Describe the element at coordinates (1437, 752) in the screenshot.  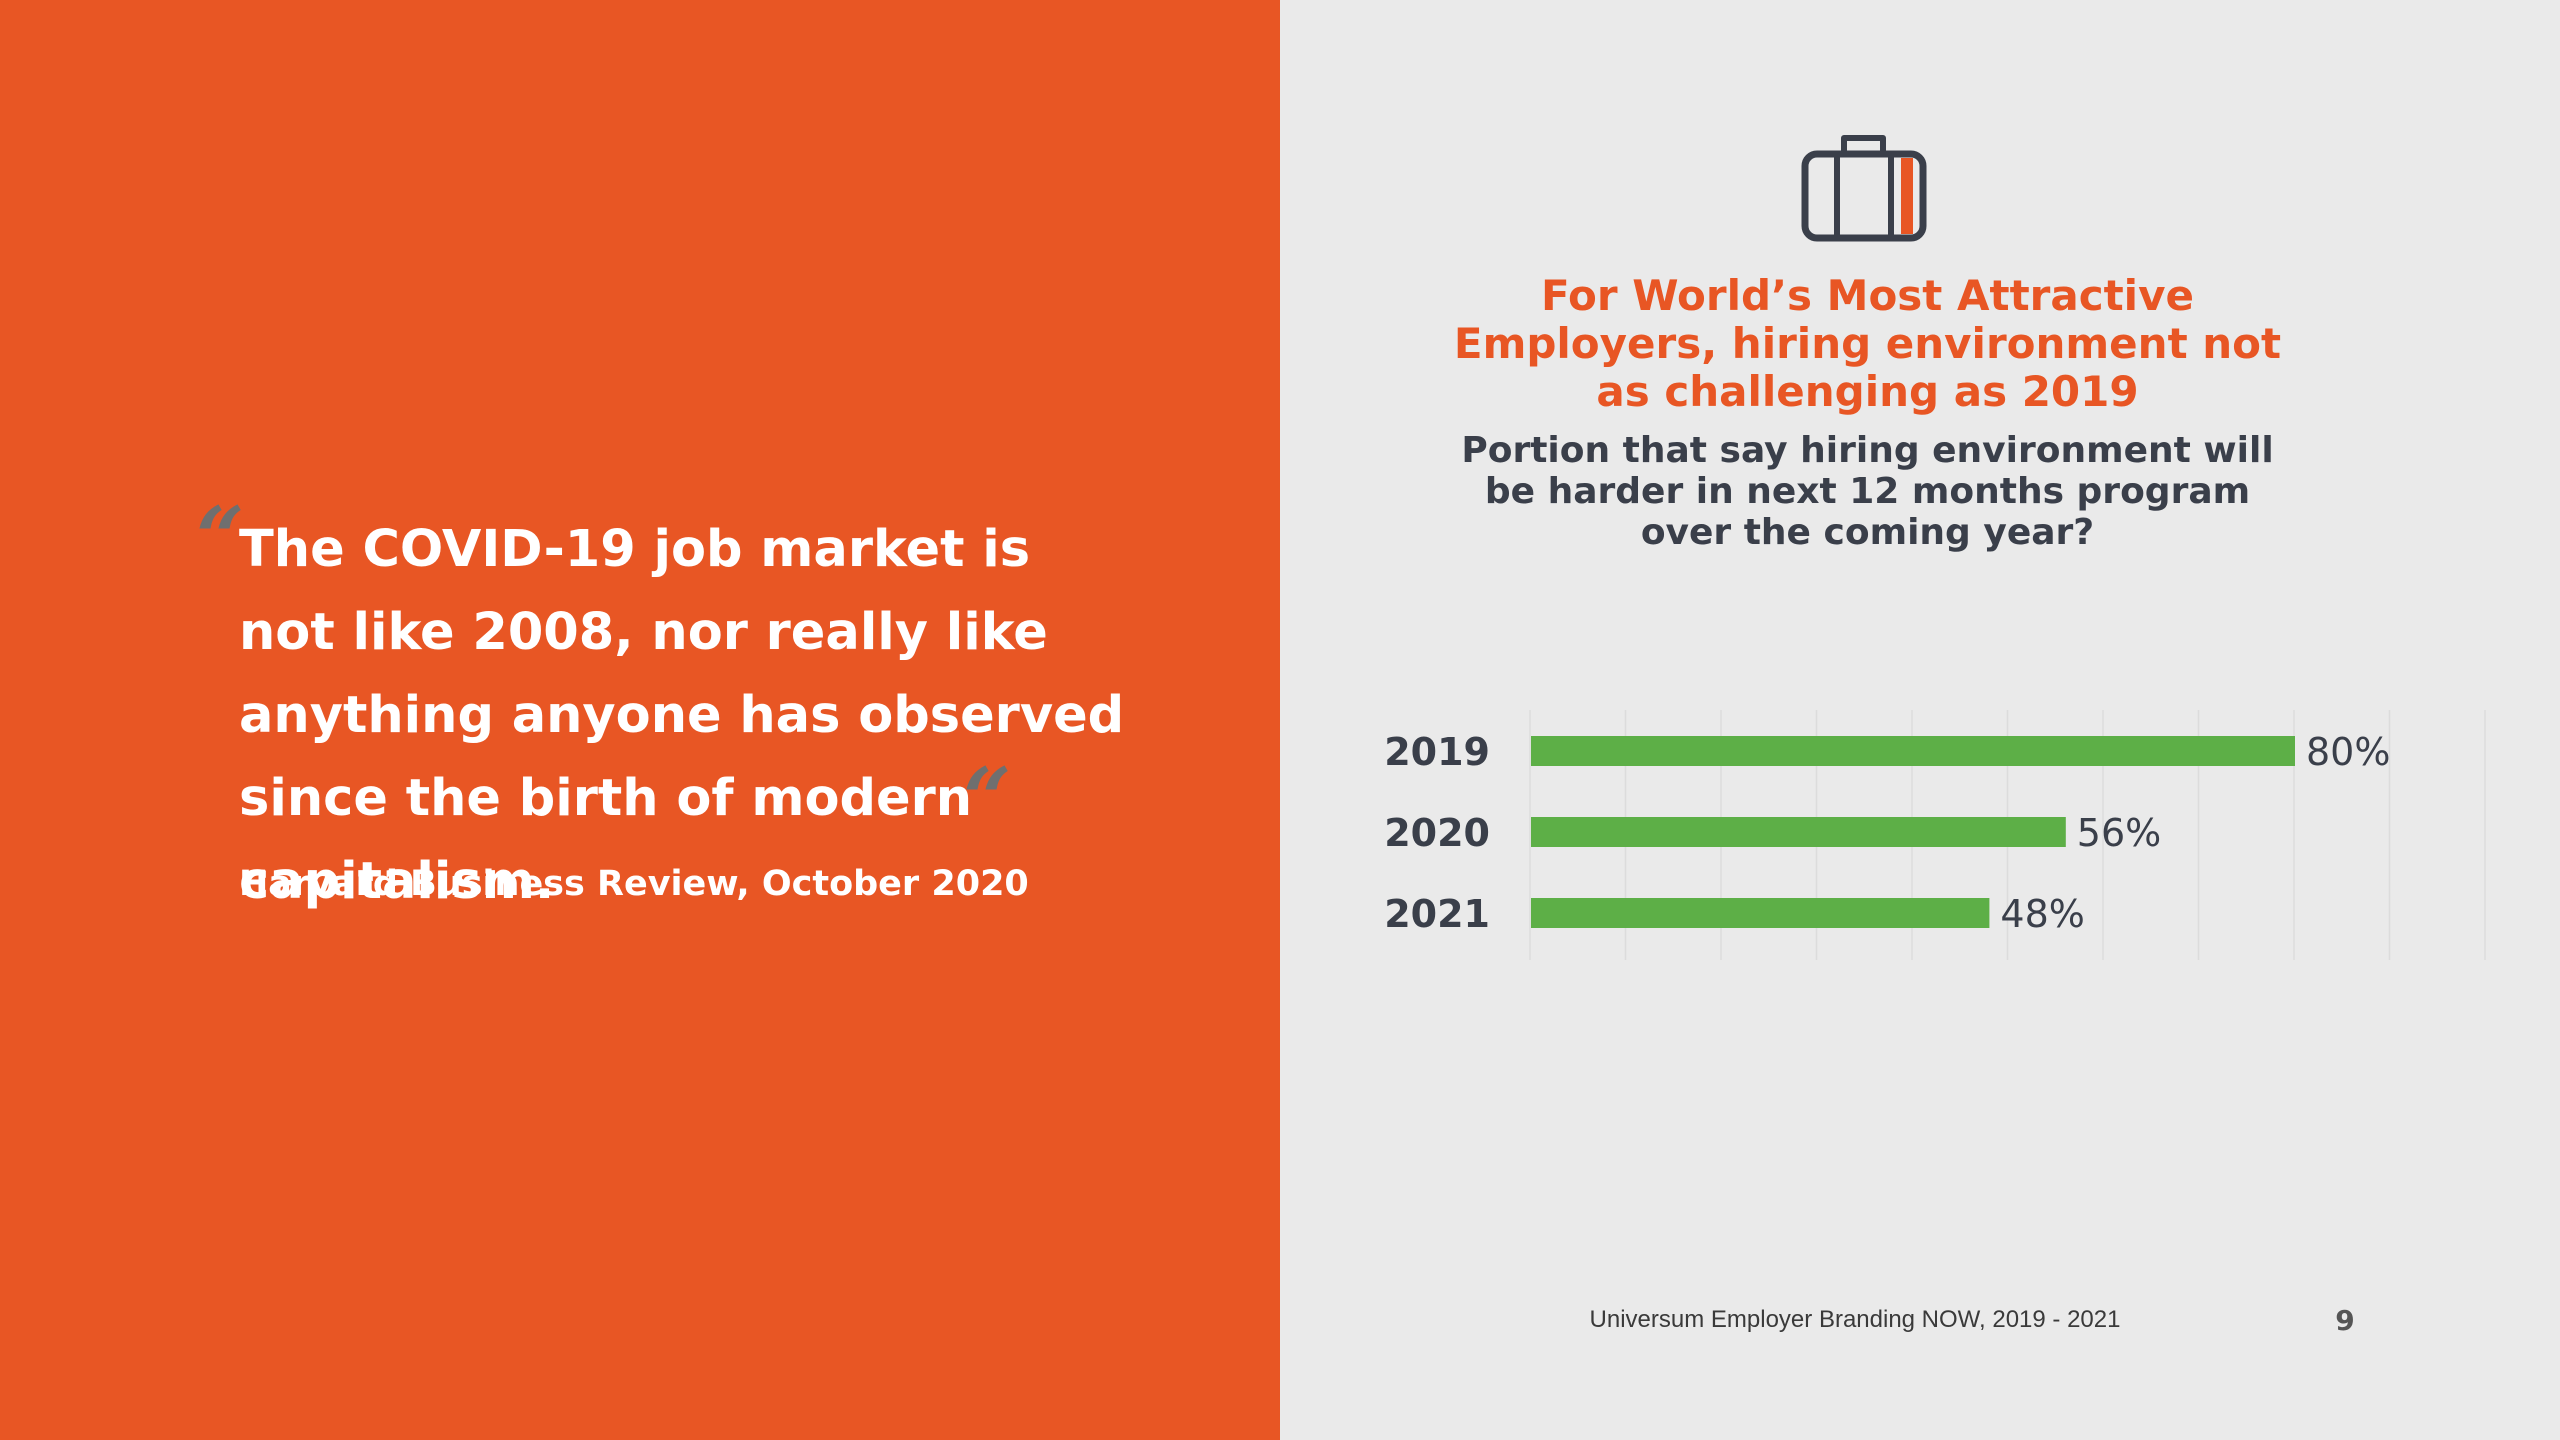
I see `category-label: 2019` at that location.